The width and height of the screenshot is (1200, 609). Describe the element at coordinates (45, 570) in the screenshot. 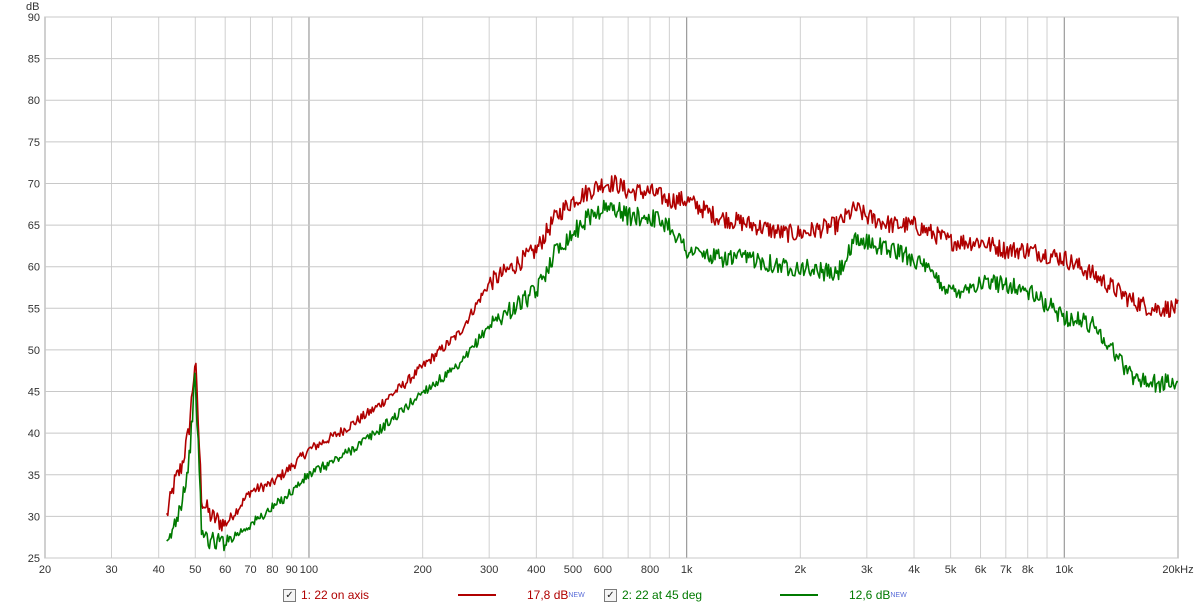

I see `x-tick-label: 20` at that location.